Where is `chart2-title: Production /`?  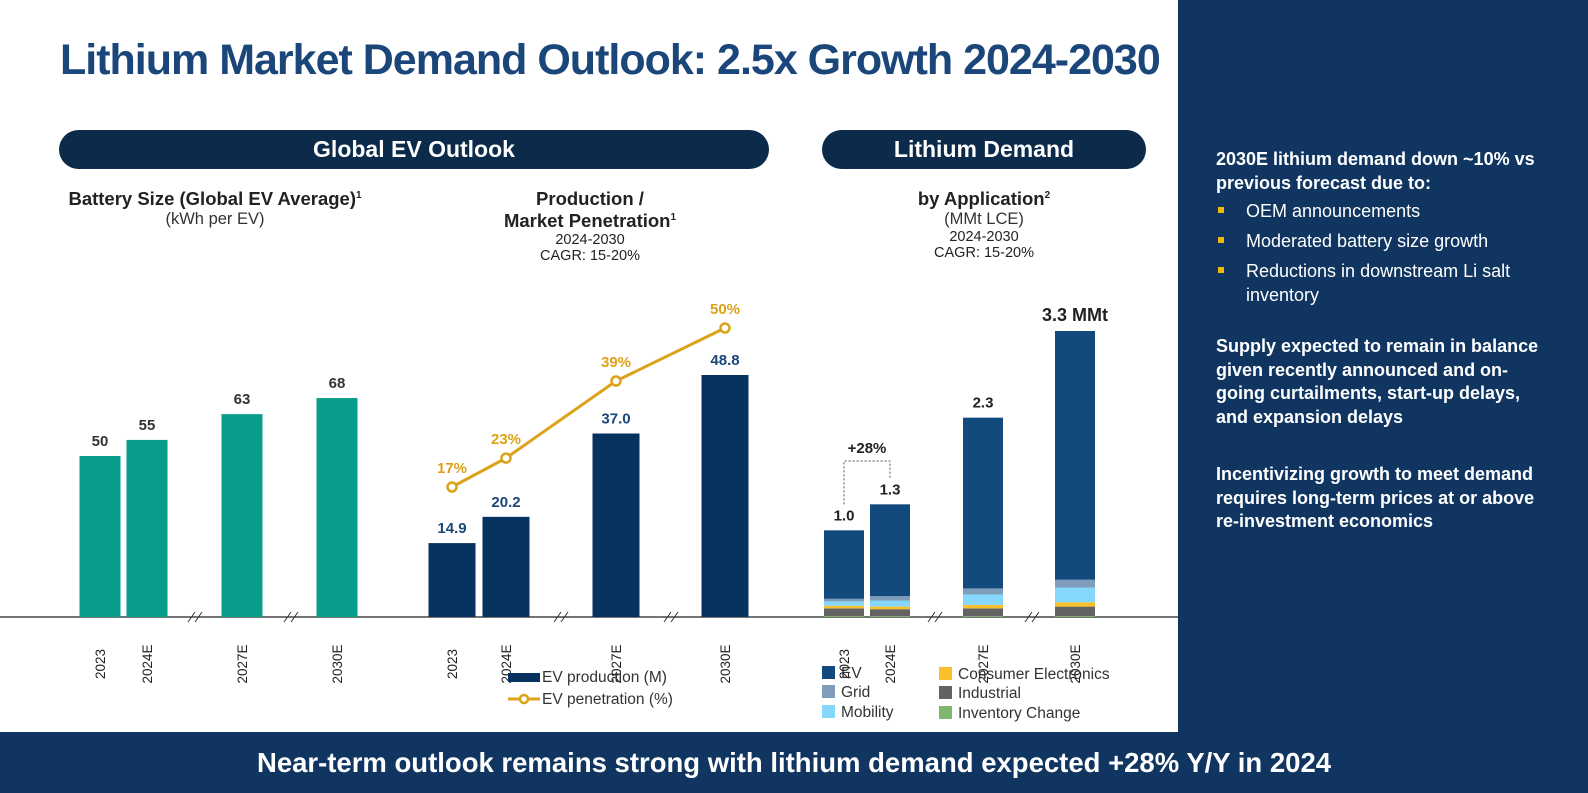
chart2-title: Production / is located at coordinates (590, 198).